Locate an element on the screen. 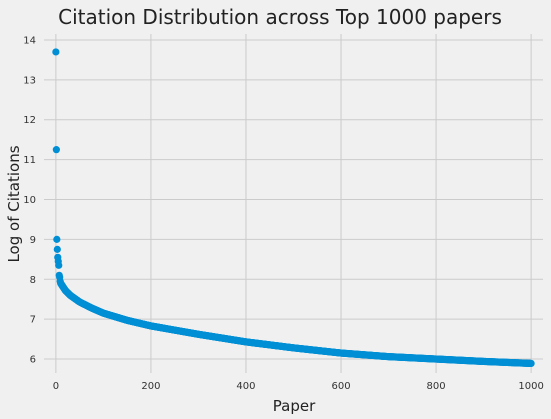 The width and height of the screenshot is (551, 419). y-tick-label: 10 is located at coordinates (29, 200).